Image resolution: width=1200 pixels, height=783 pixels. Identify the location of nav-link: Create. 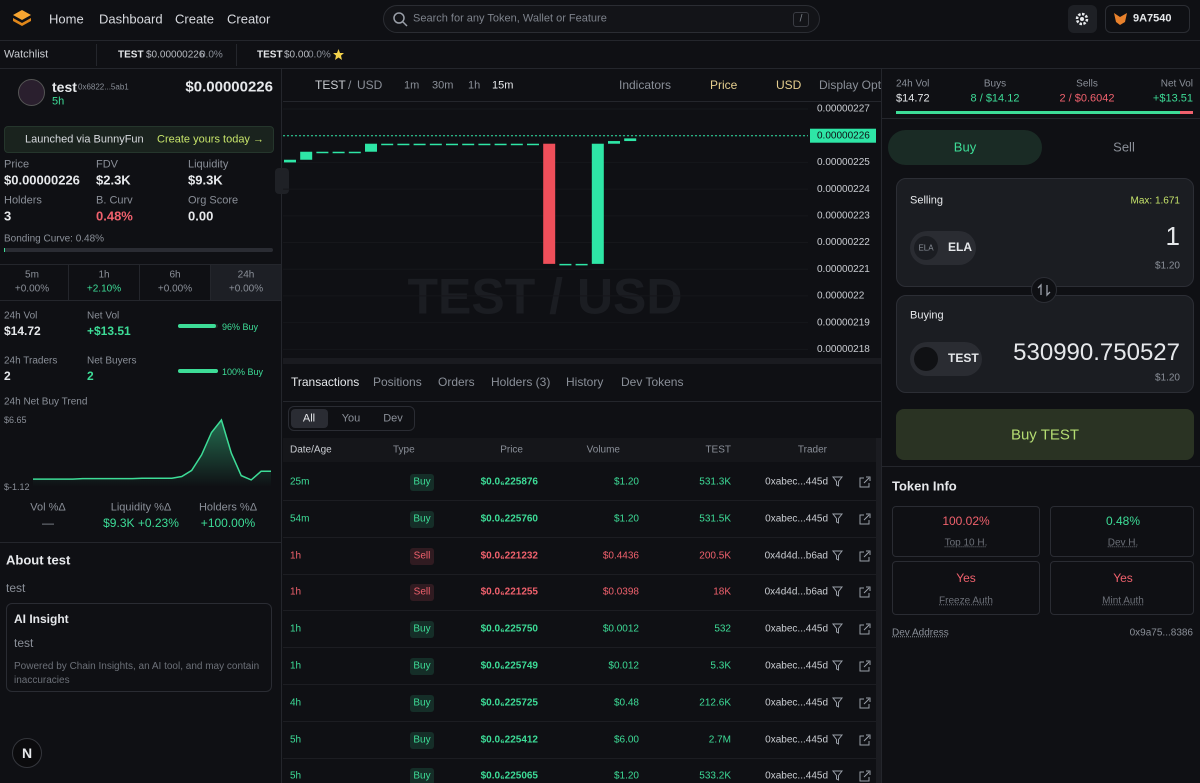
(195, 19).